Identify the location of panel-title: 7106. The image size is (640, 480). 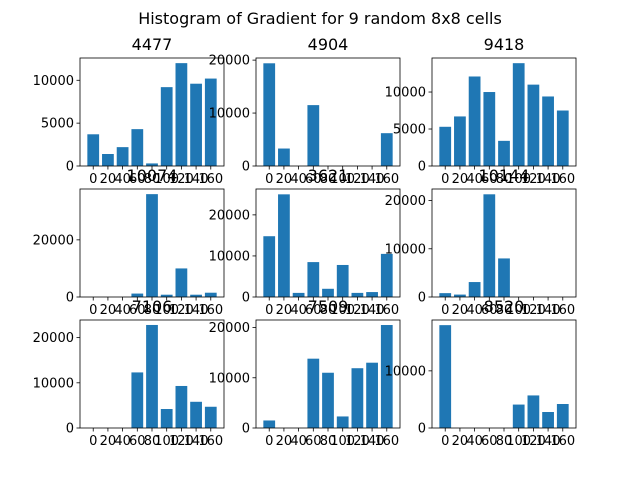
(152, 306).